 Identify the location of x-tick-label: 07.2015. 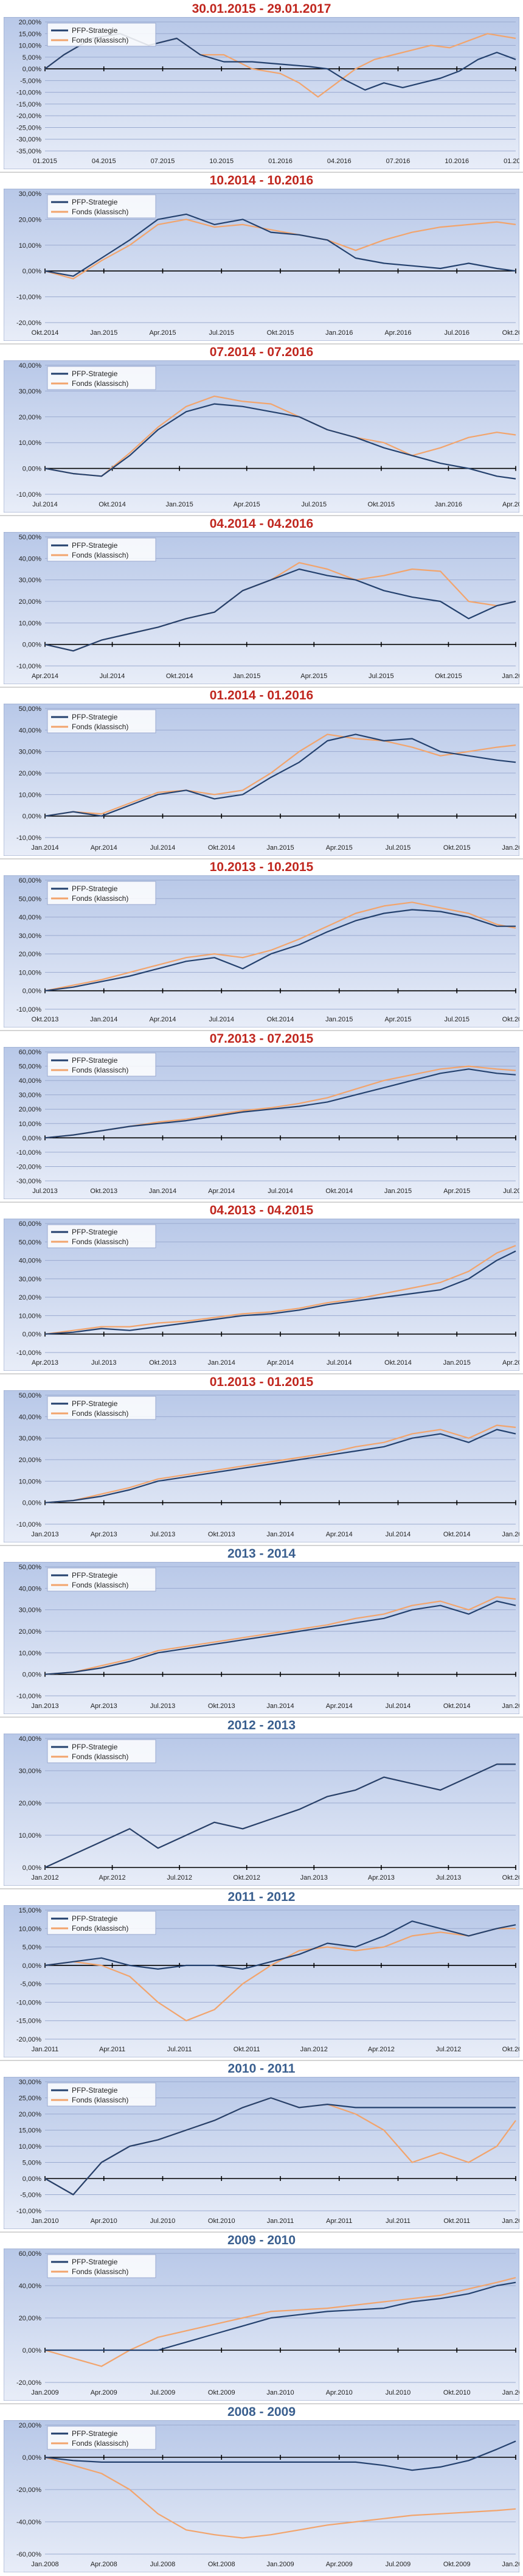
(163, 161).